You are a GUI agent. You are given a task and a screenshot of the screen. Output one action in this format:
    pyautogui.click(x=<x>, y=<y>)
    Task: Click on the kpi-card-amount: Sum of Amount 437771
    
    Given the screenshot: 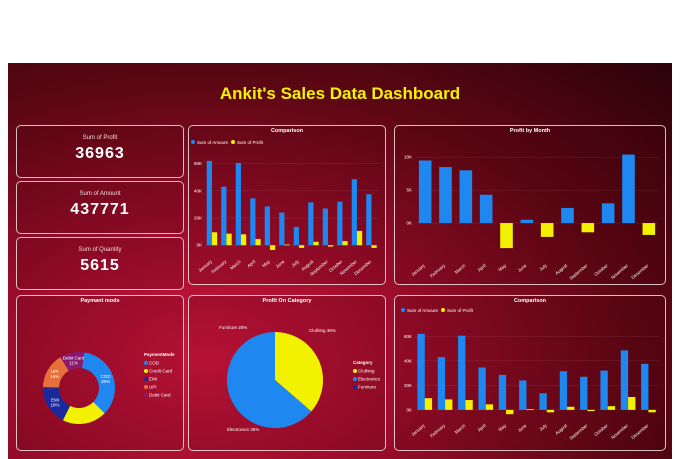 What is the action you would take?
    pyautogui.click(x=100, y=207)
    